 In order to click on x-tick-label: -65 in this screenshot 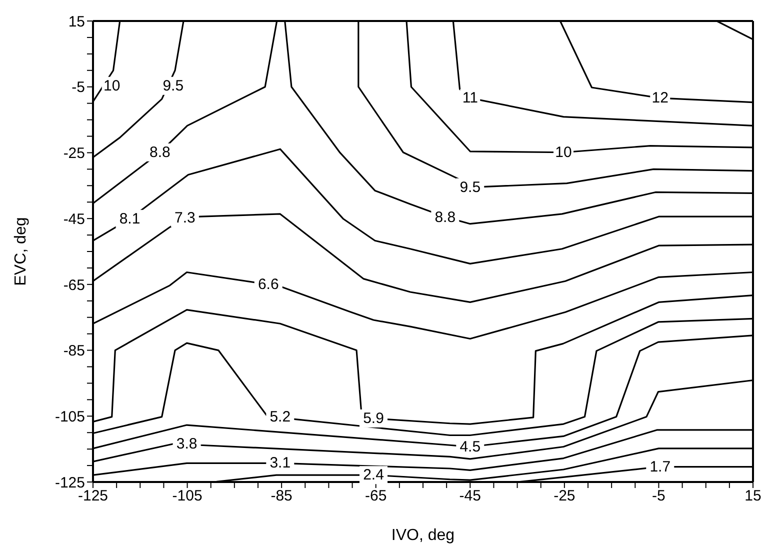, I will do `click(376, 496)`.